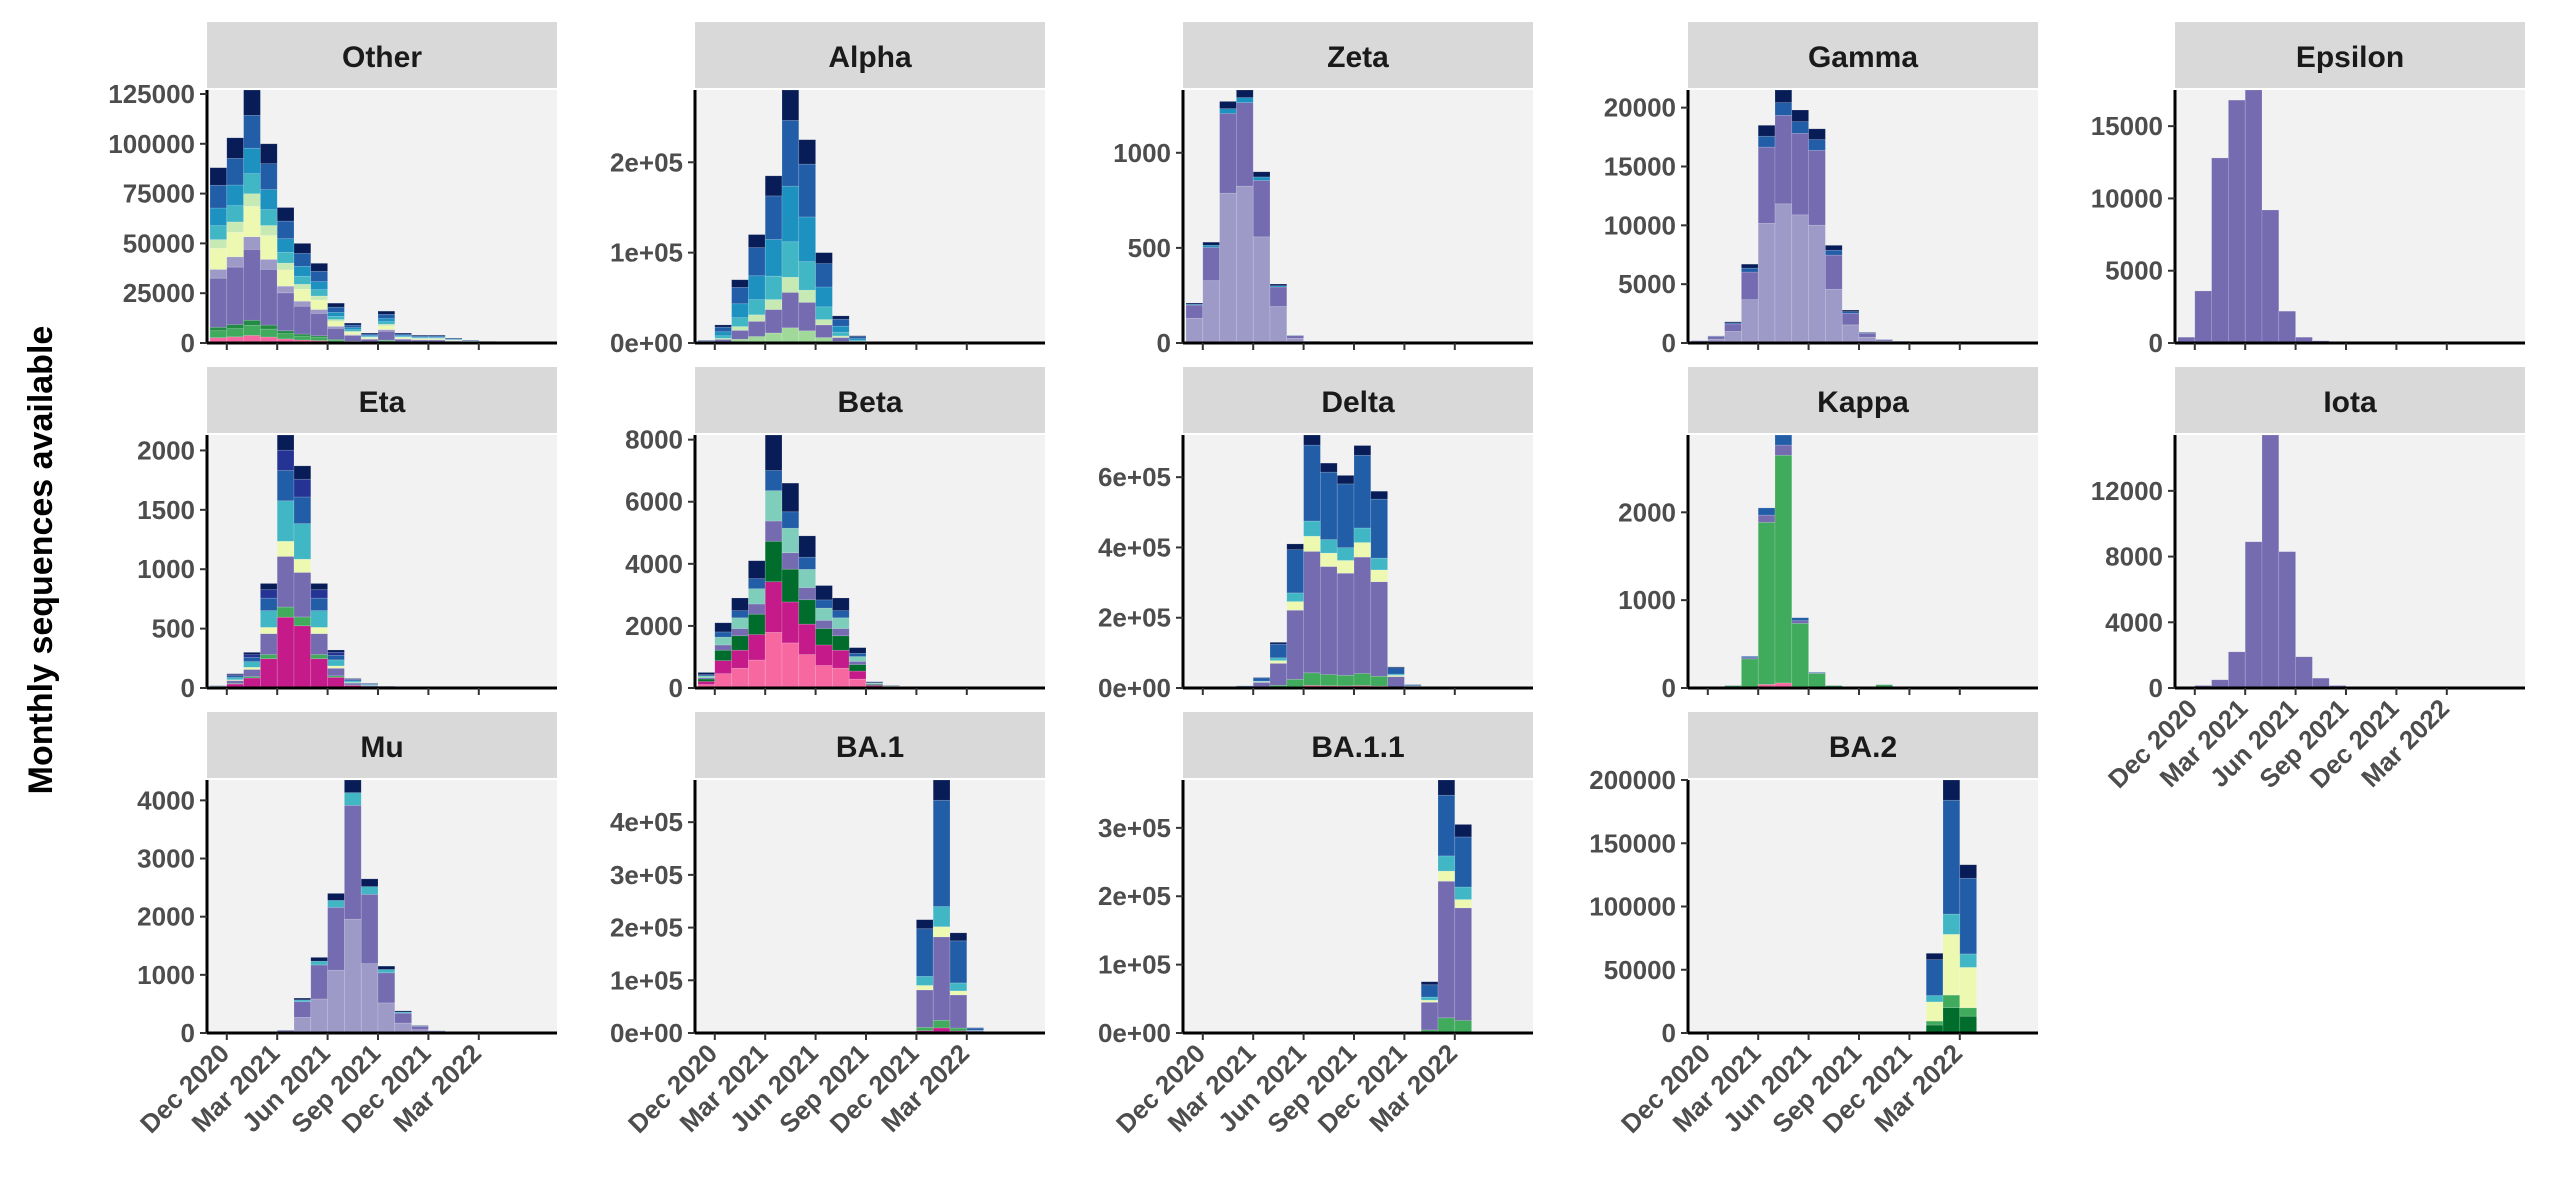  I want to click on panel-eta: Eta 0 500 1000 1500 2000, so click(347, 535).